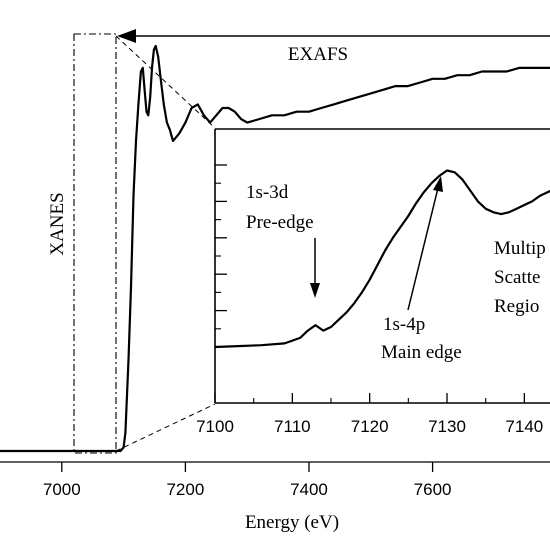  What do you see at coordinates (247, 489) in the screenshot?
I see `main-x-tick-labels: 7000 7200 7400 7600` at bounding box center [247, 489].